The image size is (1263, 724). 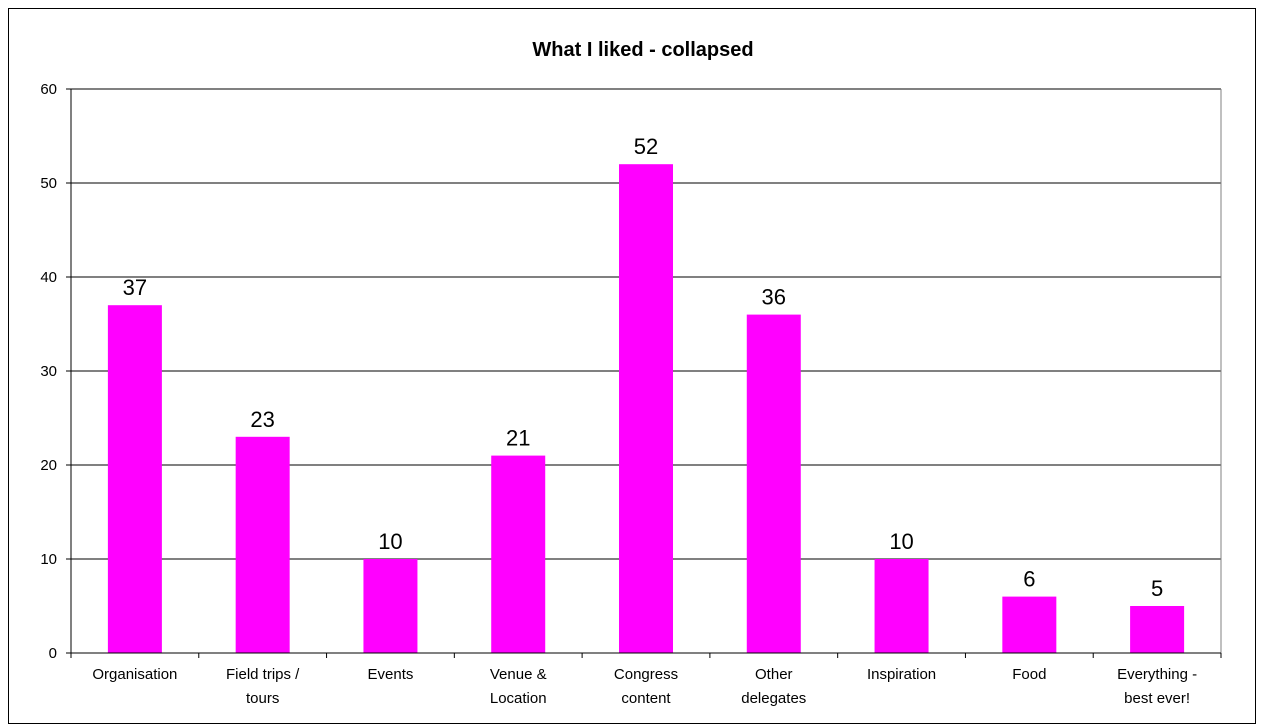 I want to click on y-tick-label: 0, so click(x=53, y=653).